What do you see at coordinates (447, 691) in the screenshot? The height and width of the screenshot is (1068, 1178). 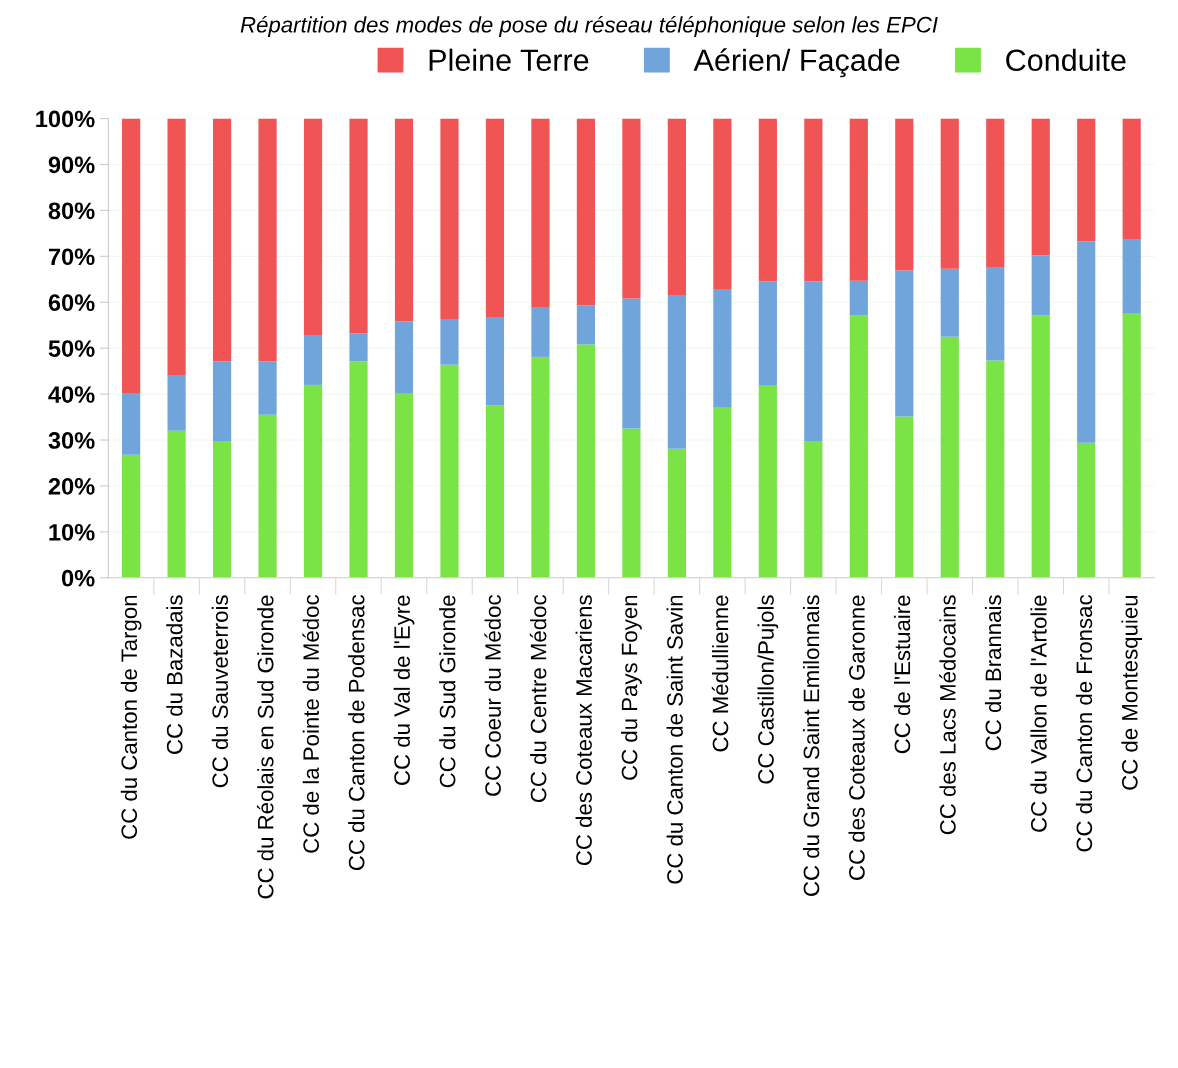 I see `x-tick-label: CC du Sud Gironde` at bounding box center [447, 691].